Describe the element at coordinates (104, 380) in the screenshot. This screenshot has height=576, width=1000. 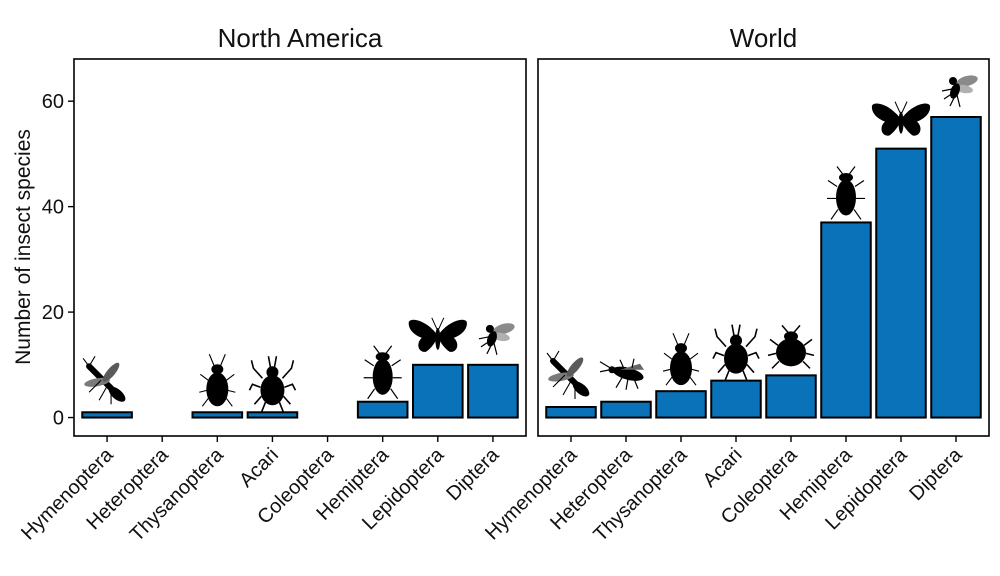
I see `wasp-north-america-icon` at that location.